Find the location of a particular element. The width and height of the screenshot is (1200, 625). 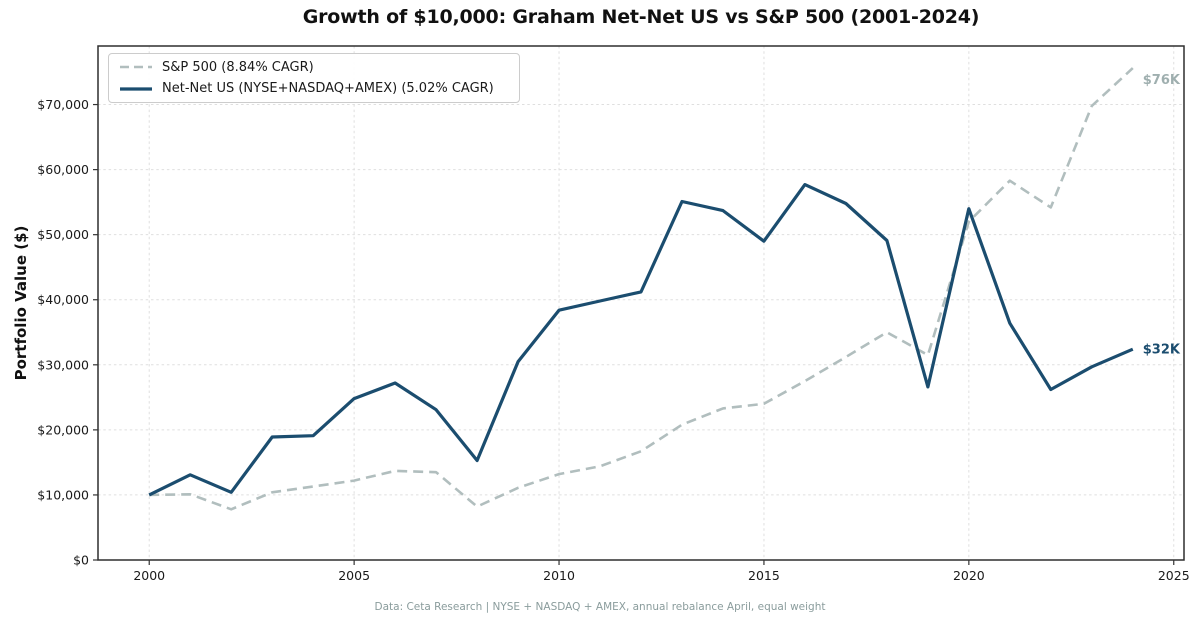

y-tick-label: $70,000 is located at coordinates (63, 104).